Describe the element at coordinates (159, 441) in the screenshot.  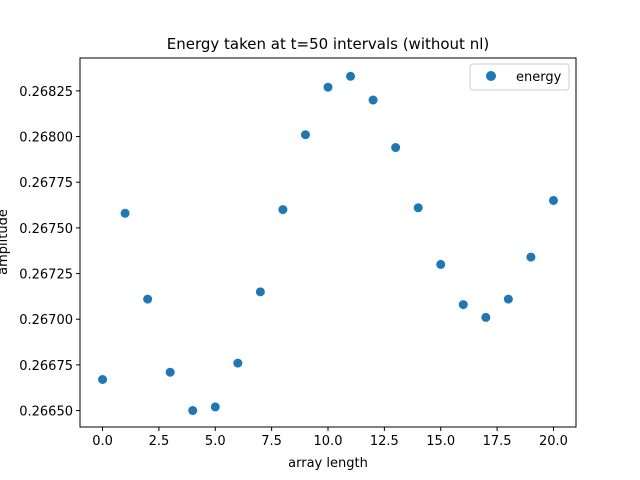
I see `x-tick-label: 2.5` at that location.